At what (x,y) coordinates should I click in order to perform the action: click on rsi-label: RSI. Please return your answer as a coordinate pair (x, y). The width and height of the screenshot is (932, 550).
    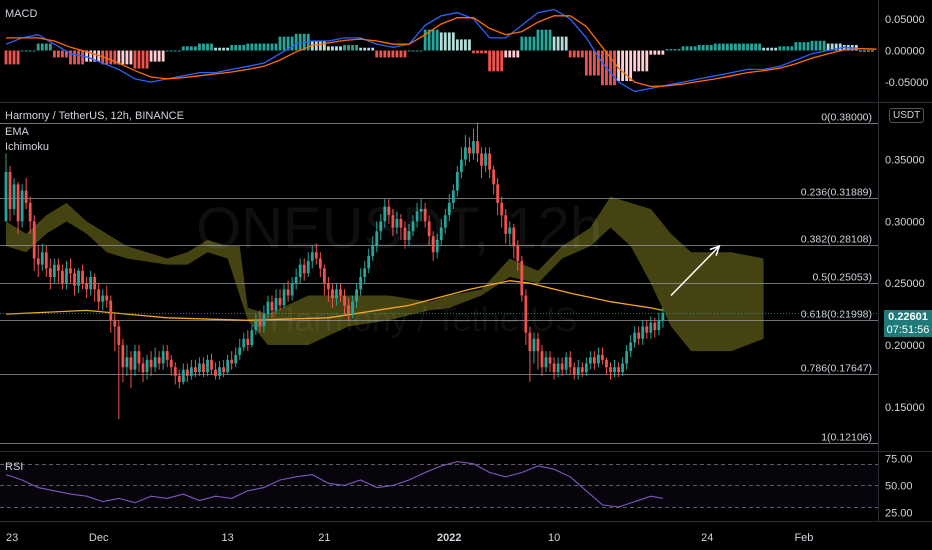
    Looking at the image, I should click on (14, 467).